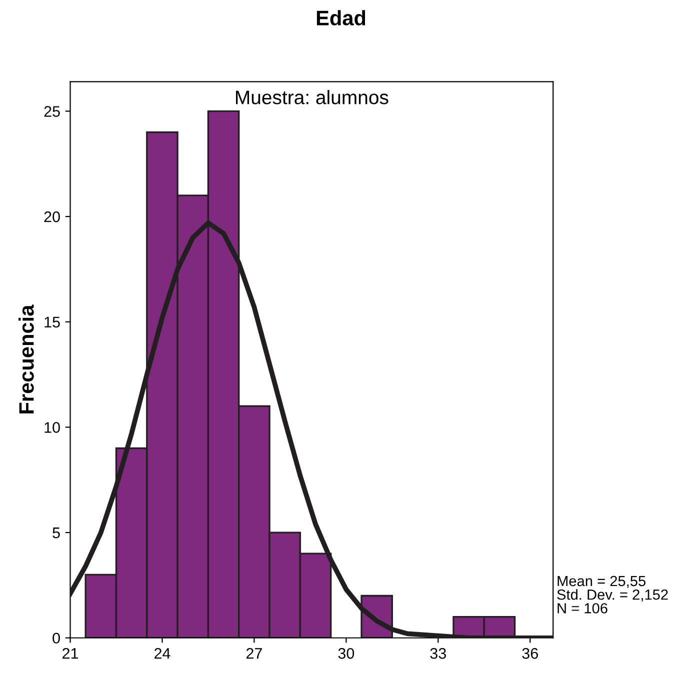 The height and width of the screenshot is (675, 682). I want to click on y-tick-label: 5, so click(56, 533).